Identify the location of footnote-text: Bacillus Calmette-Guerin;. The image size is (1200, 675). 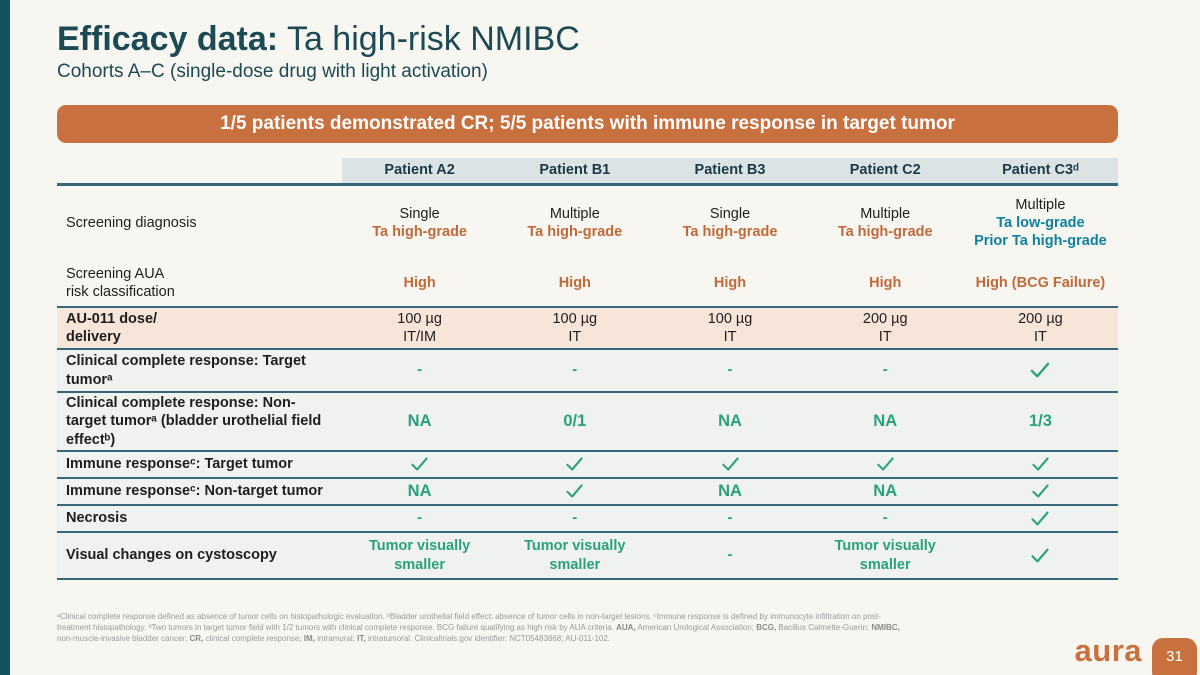
(824, 627).